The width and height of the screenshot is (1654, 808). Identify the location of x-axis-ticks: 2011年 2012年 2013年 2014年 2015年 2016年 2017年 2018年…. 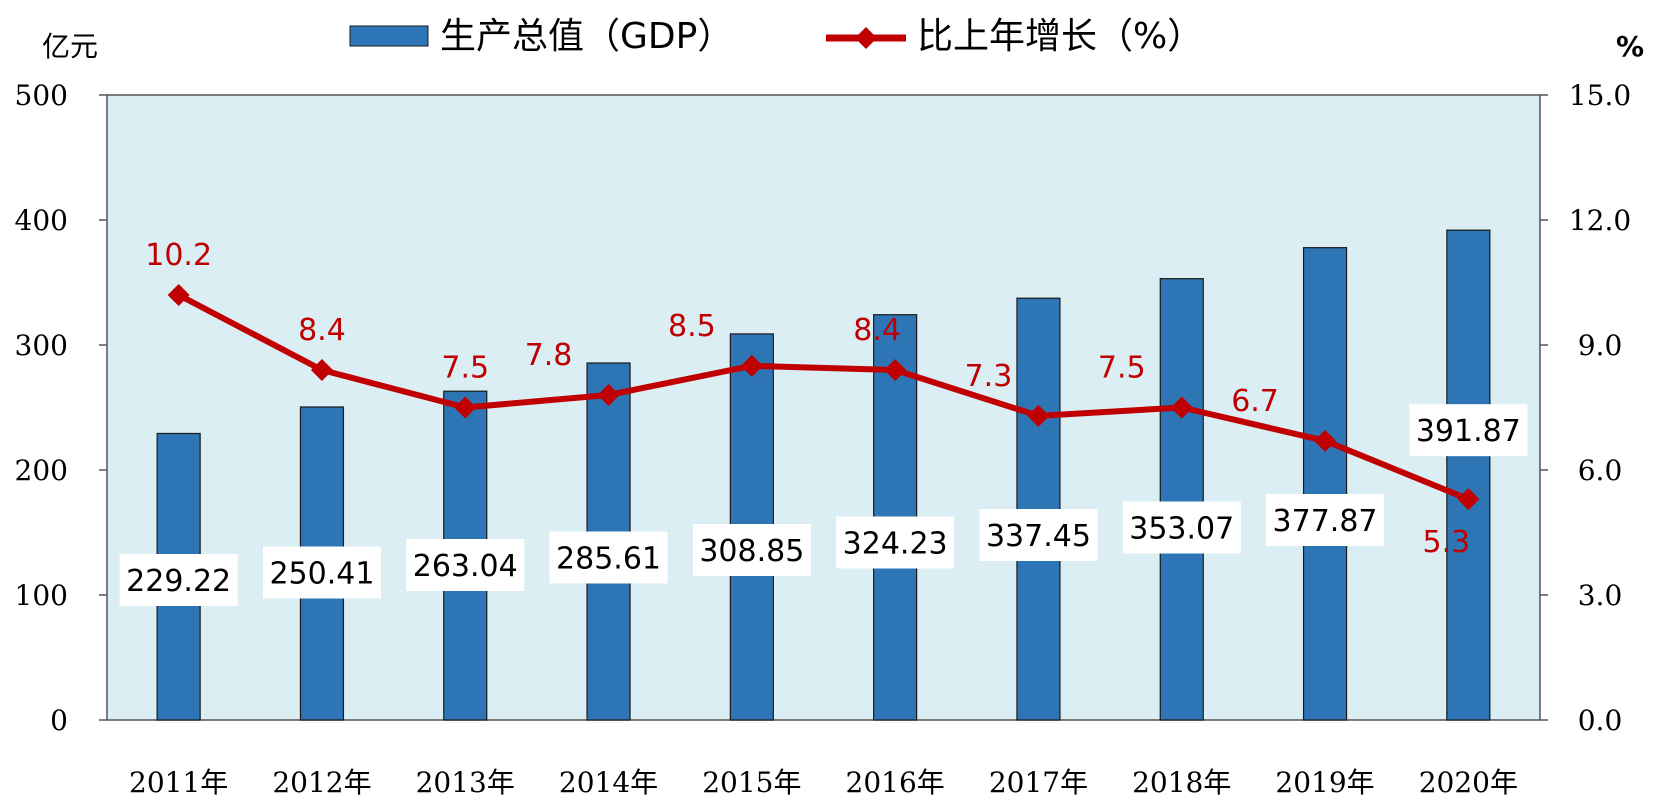
(823, 782).